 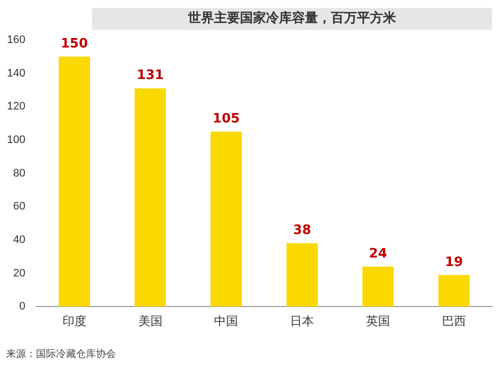 I want to click on x-tick-label: 美国, so click(x=150, y=321).